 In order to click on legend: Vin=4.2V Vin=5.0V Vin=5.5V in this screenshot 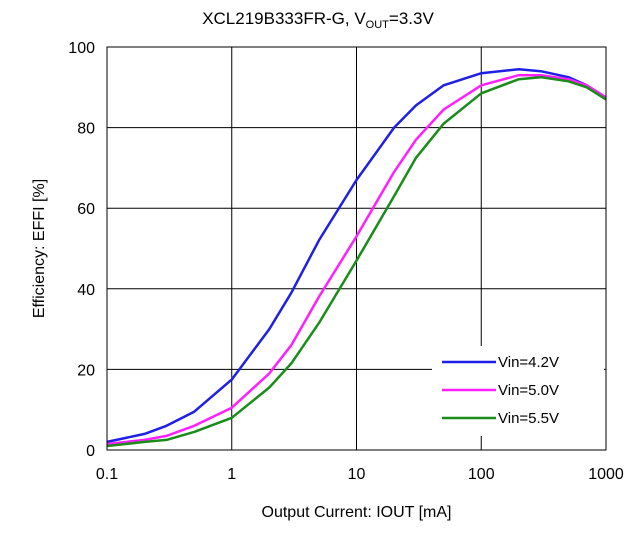, I will do `click(518, 391)`.